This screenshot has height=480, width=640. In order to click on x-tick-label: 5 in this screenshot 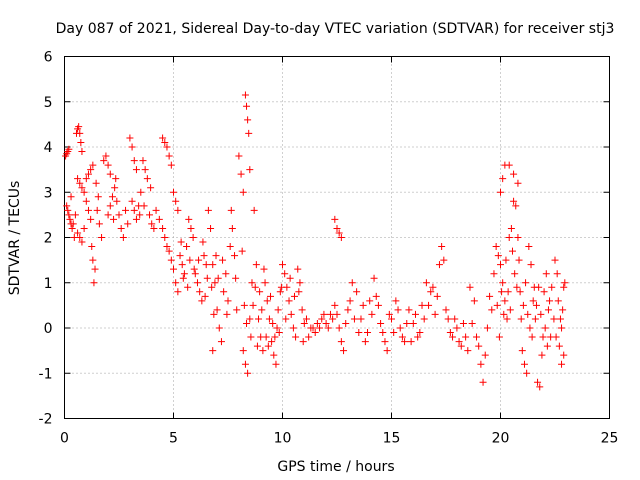, I will do `click(173, 439)`.